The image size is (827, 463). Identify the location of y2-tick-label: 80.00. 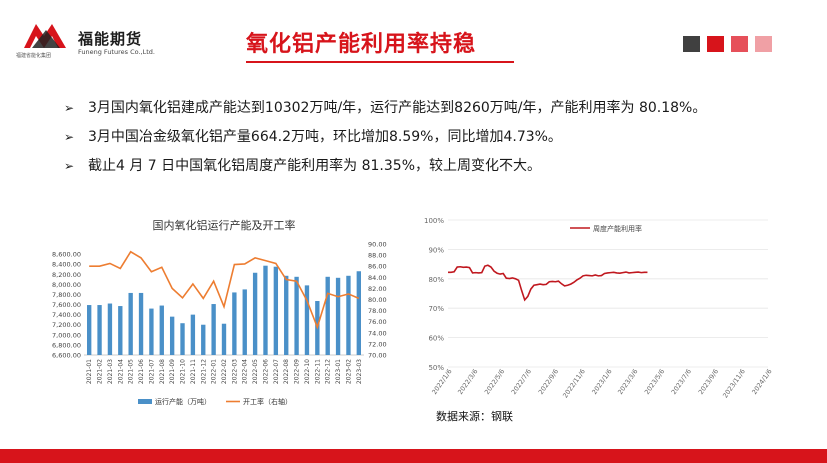
(377, 300).